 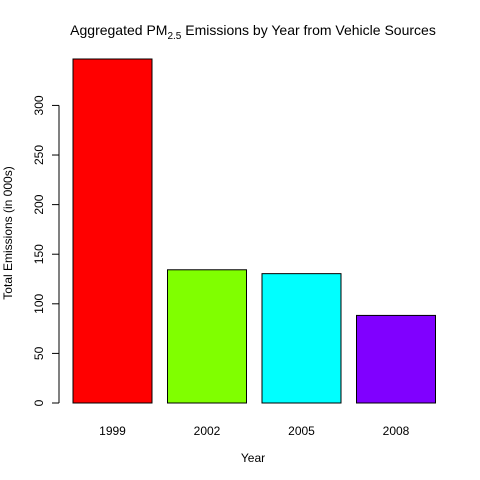 I want to click on y-tick-label: 100, so click(x=39, y=303).